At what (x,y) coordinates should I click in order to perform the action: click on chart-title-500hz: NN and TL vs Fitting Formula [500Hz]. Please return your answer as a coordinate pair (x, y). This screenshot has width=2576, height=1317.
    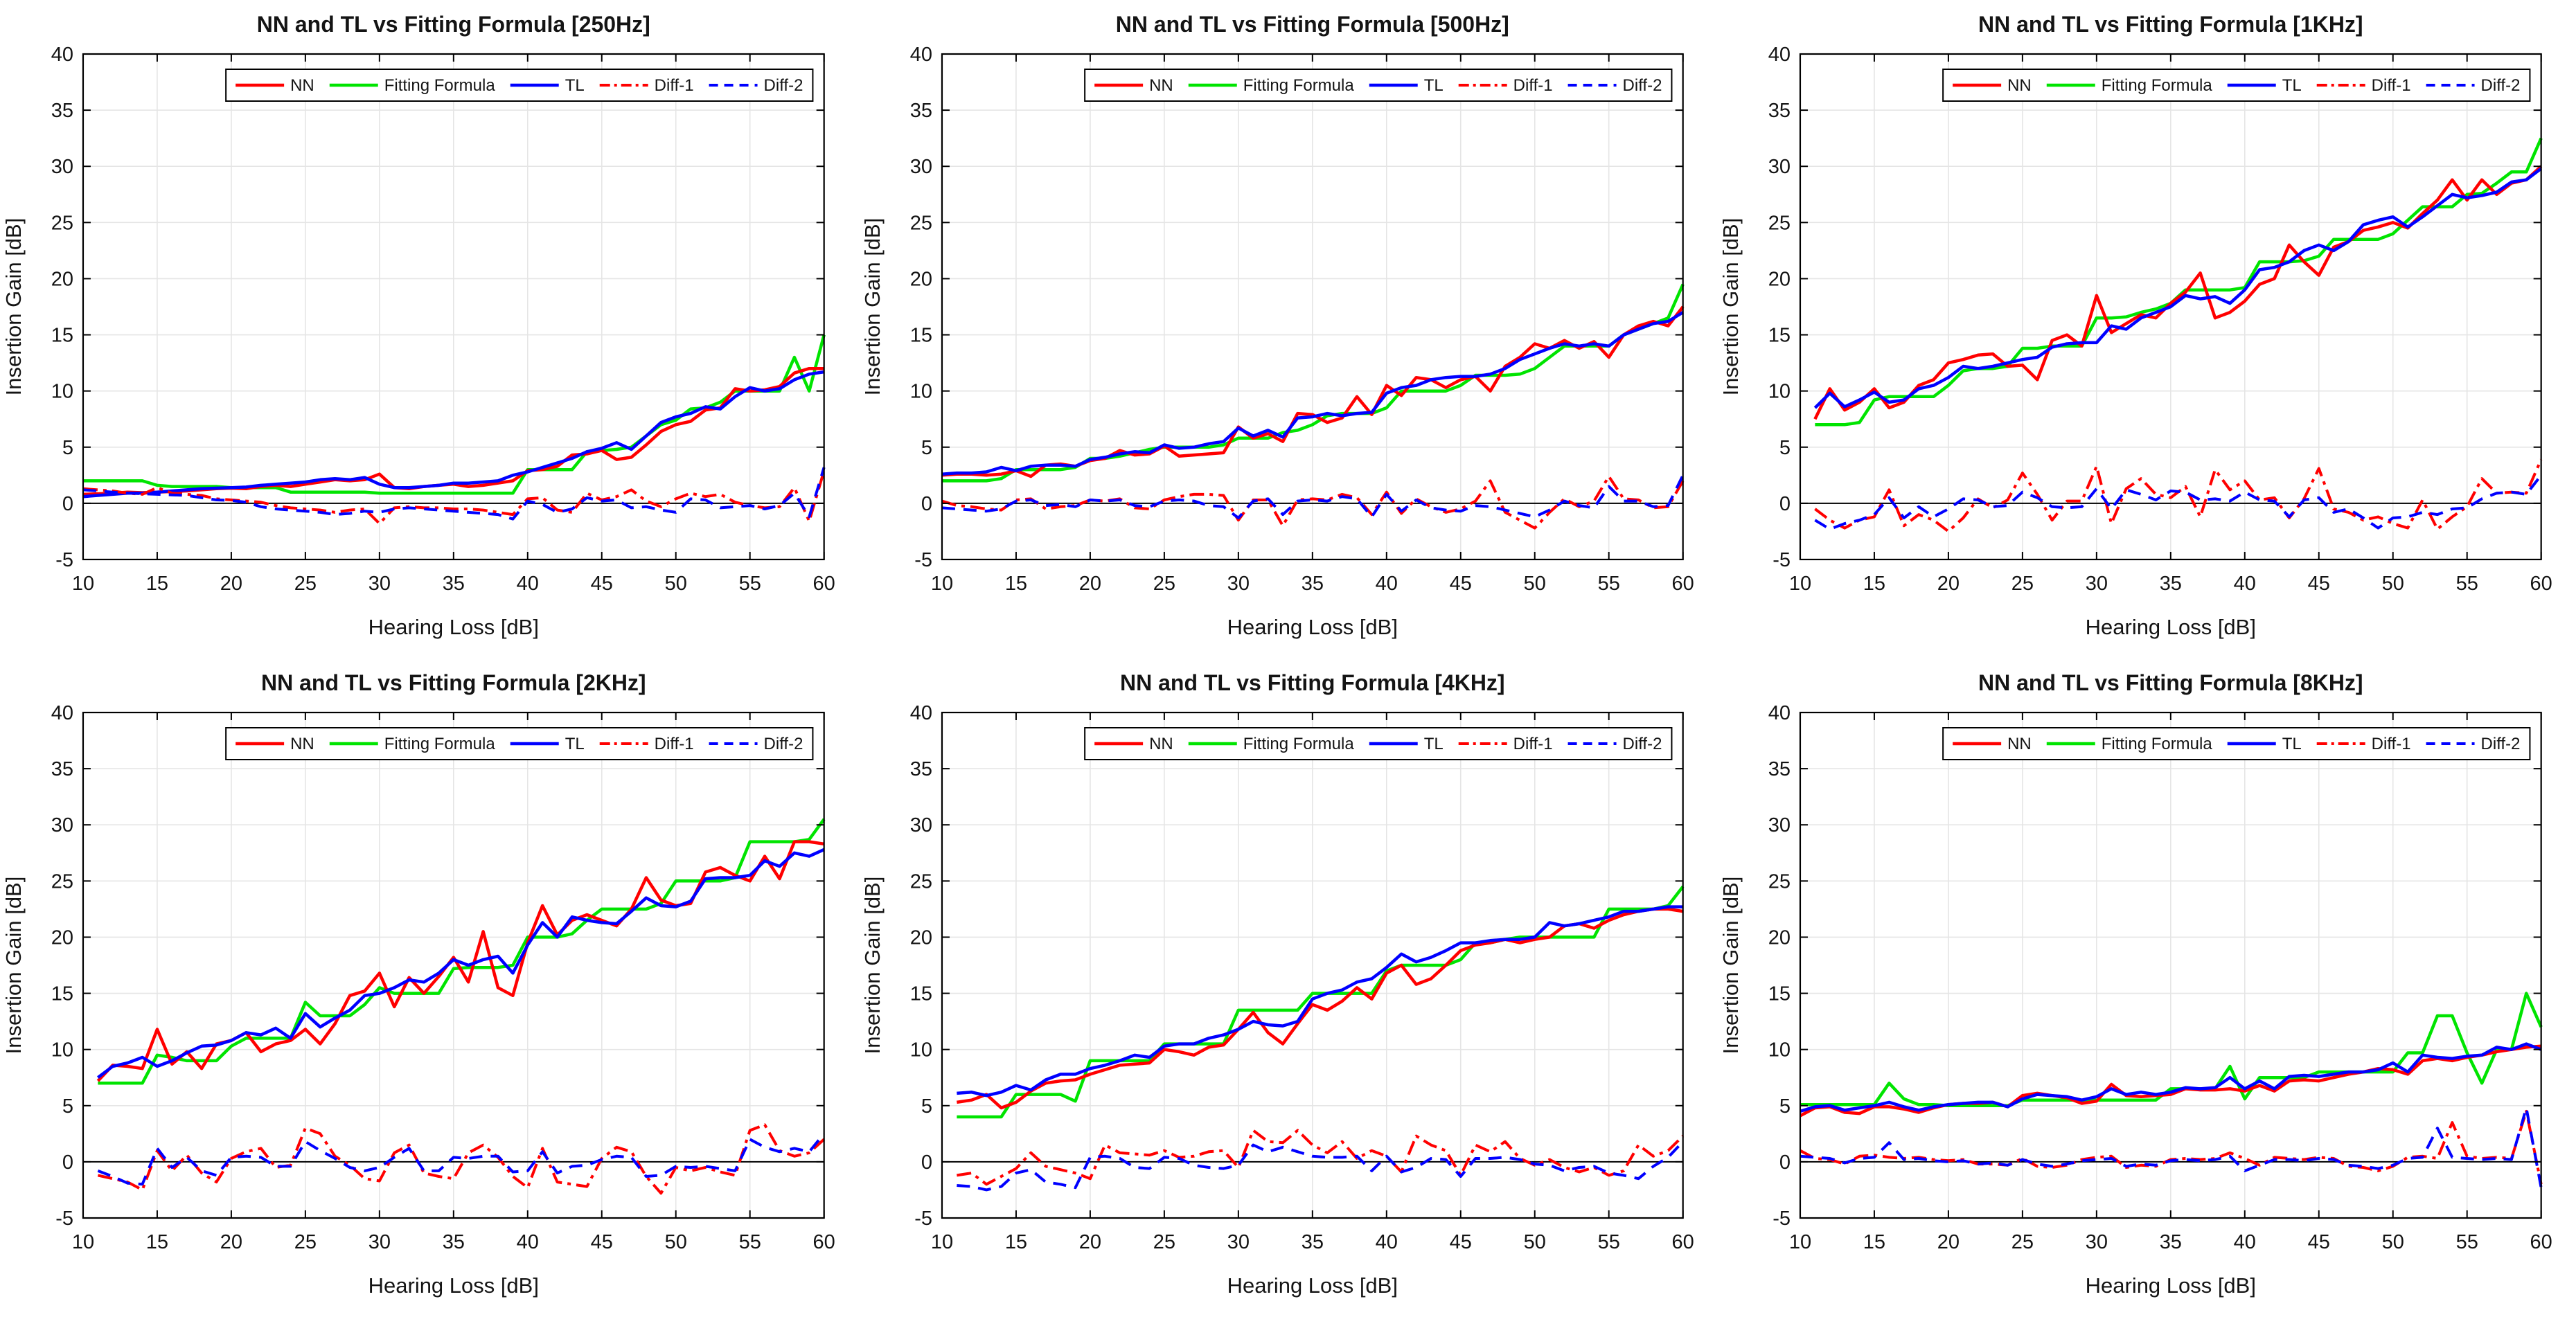
    Looking at the image, I should click on (1312, 24).